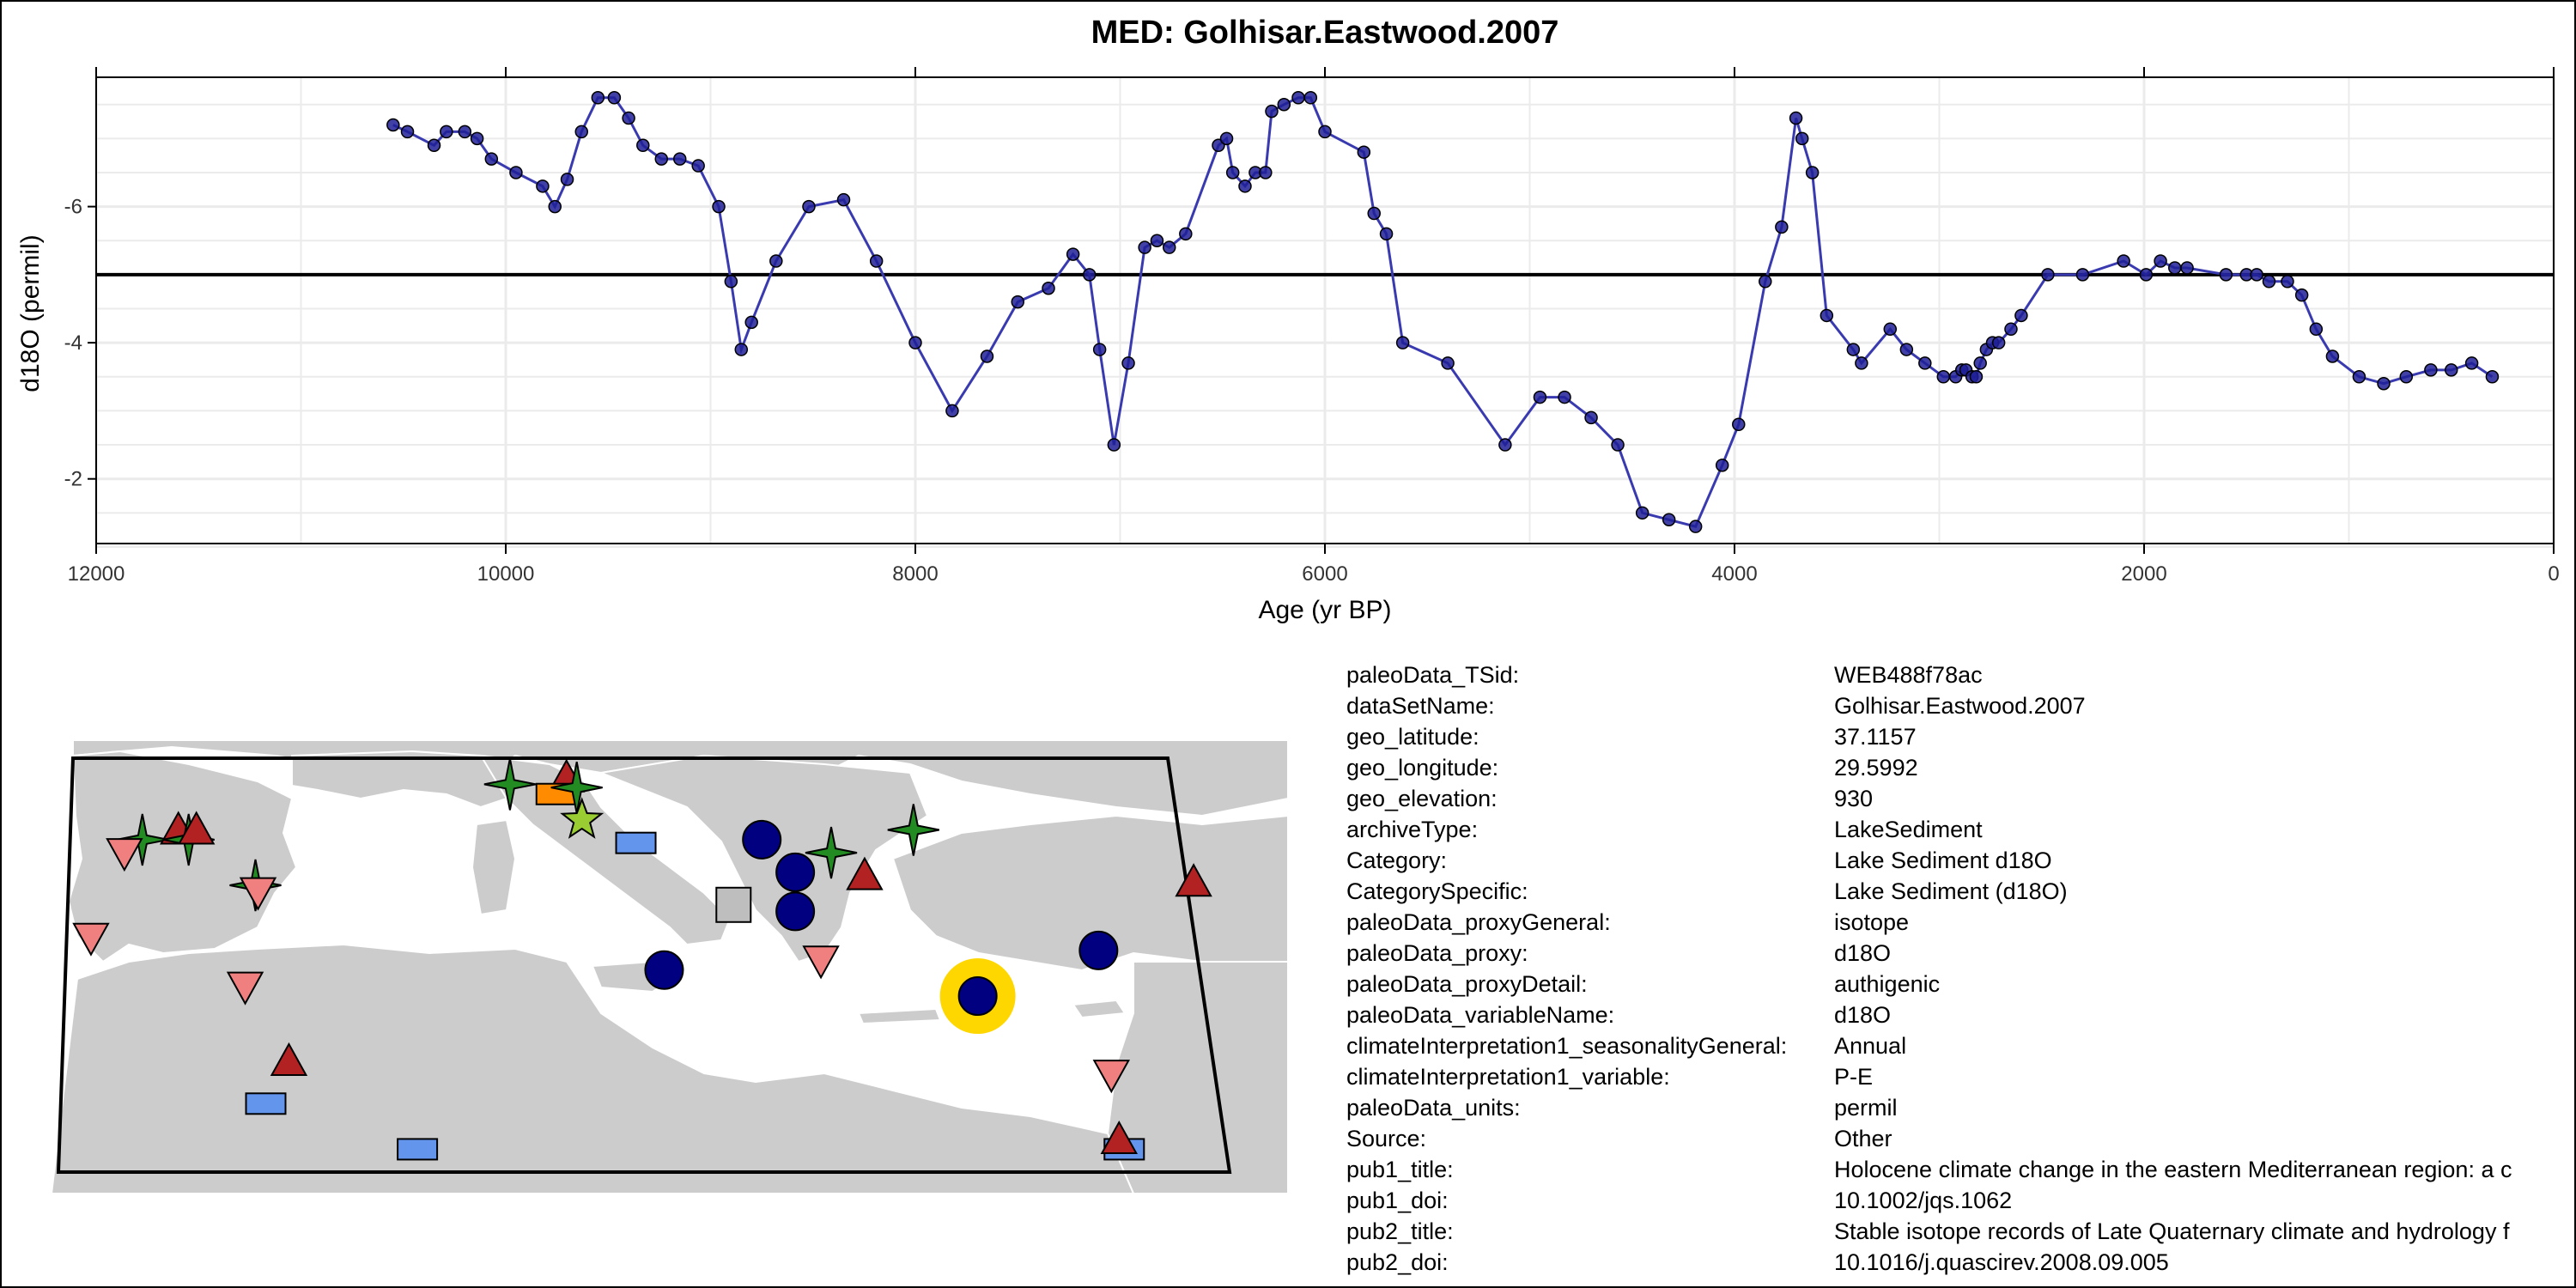  Describe the element at coordinates (1400, 1169) in the screenshot. I see `metadata-key: pub1_title:` at that location.